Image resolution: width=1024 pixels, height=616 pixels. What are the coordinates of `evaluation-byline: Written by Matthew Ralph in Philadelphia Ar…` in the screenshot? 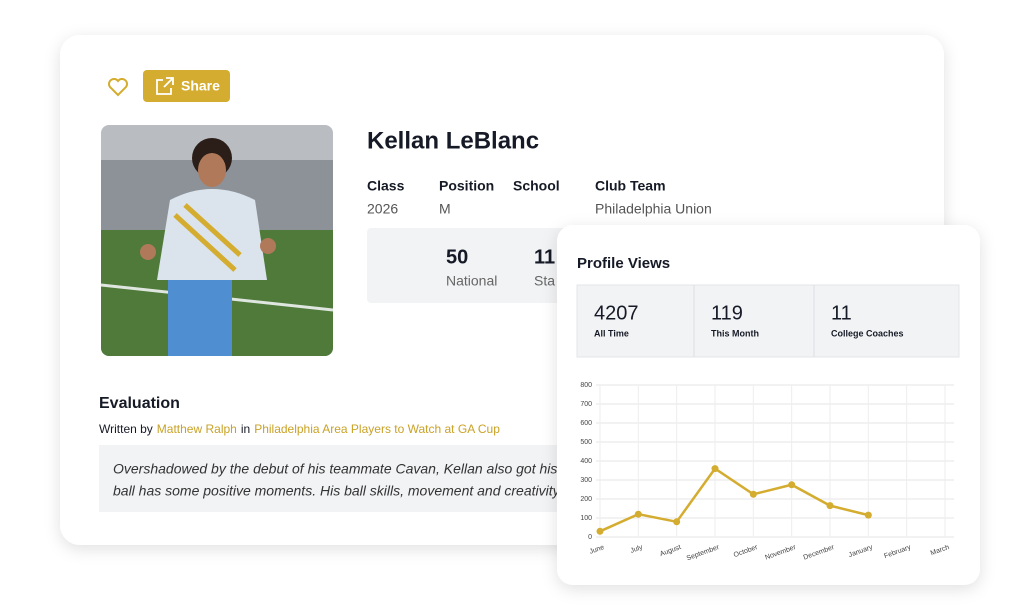 It's located at (299, 429).